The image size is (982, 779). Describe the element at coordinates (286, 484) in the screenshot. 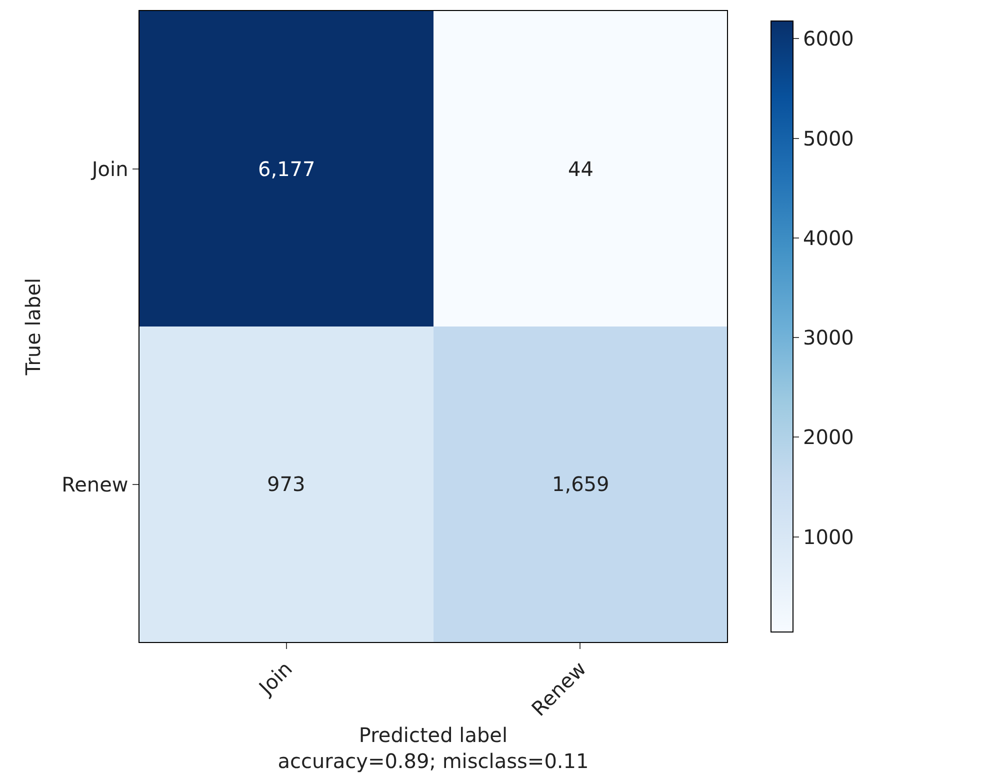

I see `data-label: 973` at that location.